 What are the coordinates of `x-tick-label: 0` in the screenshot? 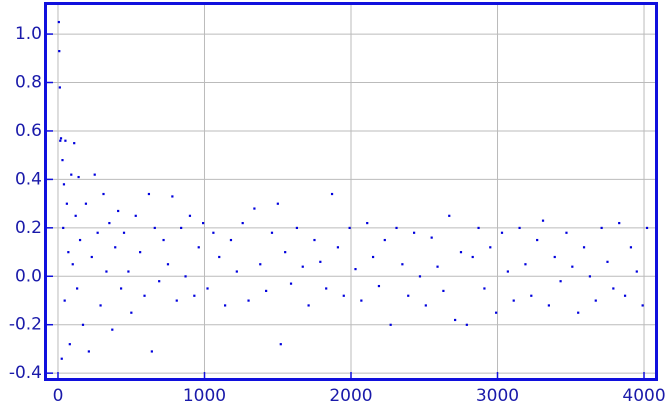 It's located at (58, 396).